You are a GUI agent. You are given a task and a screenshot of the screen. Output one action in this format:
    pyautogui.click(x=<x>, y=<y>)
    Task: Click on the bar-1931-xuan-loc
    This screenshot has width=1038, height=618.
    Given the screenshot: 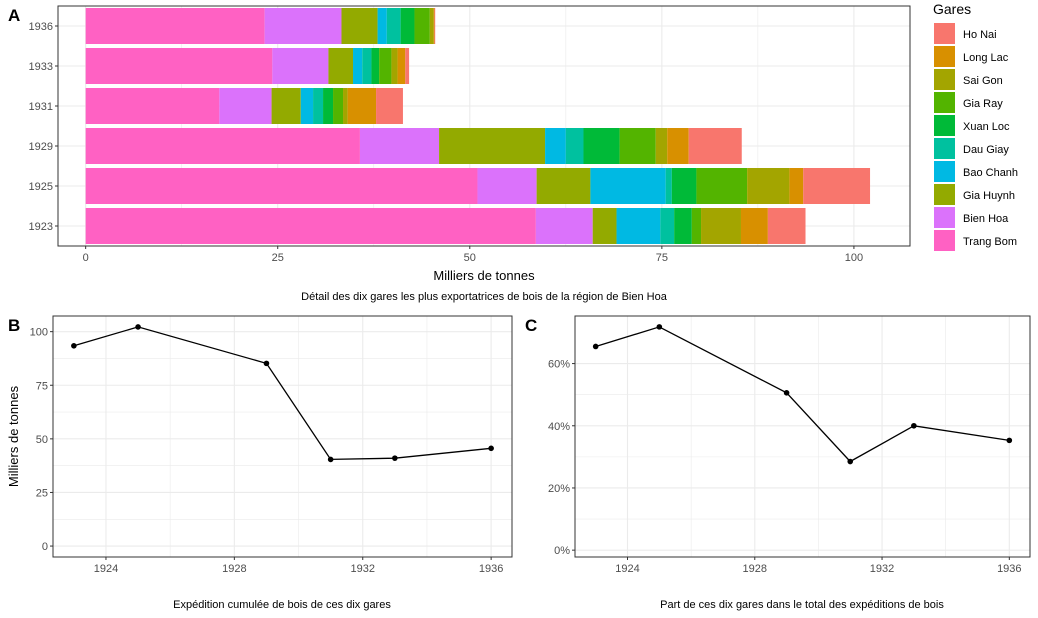 What is the action you would take?
    pyautogui.click(x=328, y=106)
    